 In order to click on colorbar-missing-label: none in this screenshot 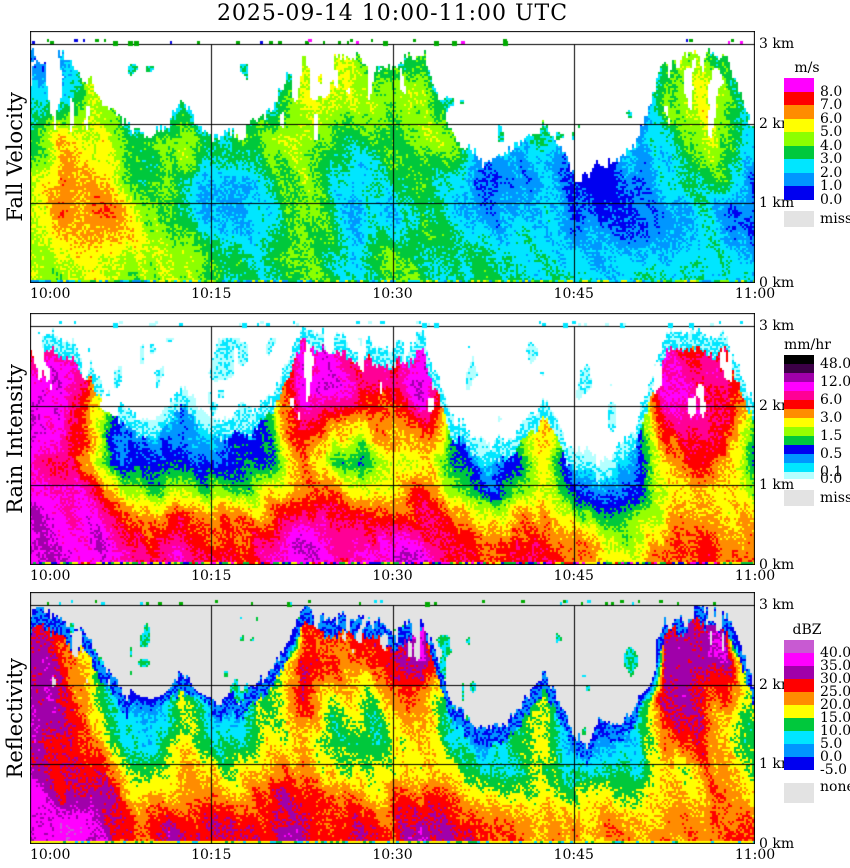, I will do `click(835, 787)`.